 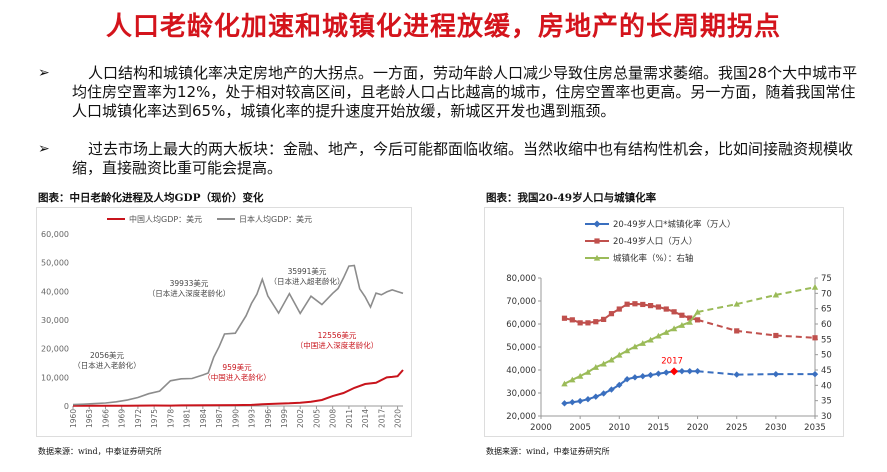 I want to click on y2-tick-label: 55, so click(x=826, y=340).